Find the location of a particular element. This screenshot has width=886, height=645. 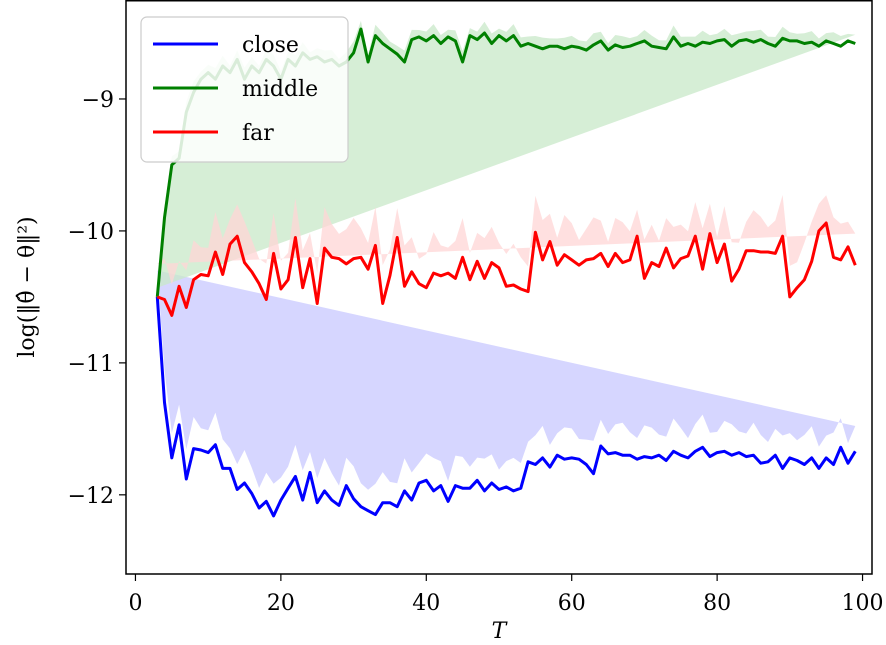

y-tick-label: −9 is located at coordinates (98, 100).